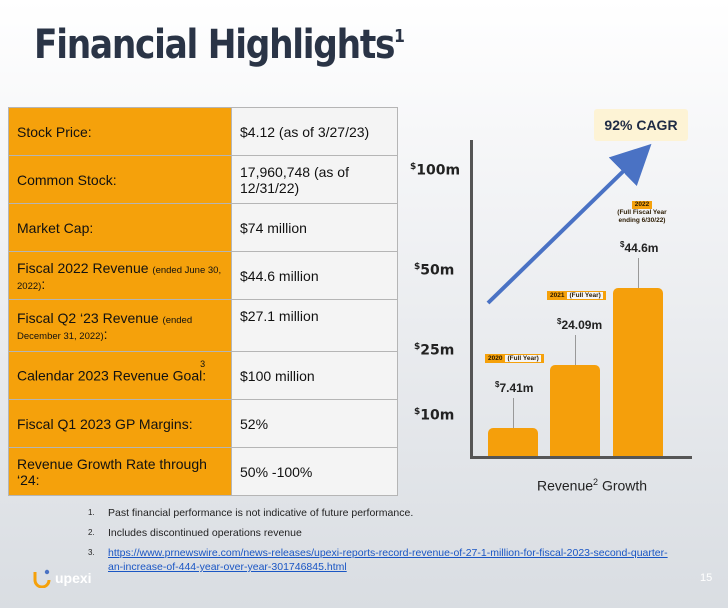 The image size is (728, 608). Describe the element at coordinates (434, 415) in the screenshot. I see `y-tick-label: $10m` at that location.